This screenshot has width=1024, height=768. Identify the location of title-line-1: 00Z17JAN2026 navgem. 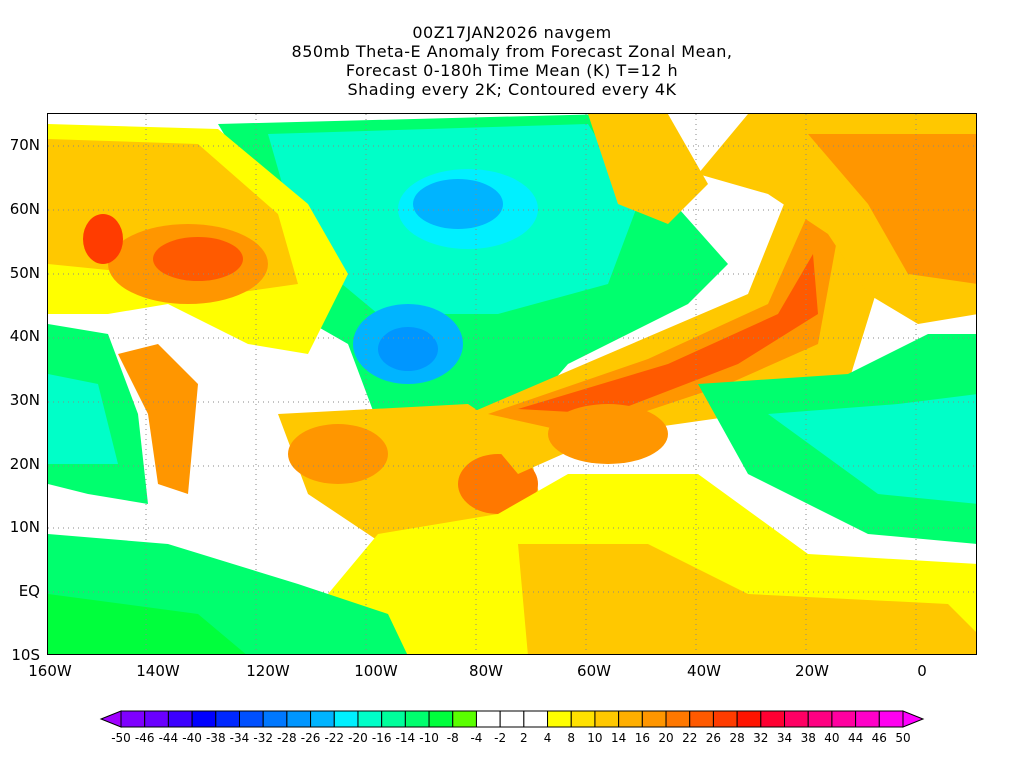
(512, 32).